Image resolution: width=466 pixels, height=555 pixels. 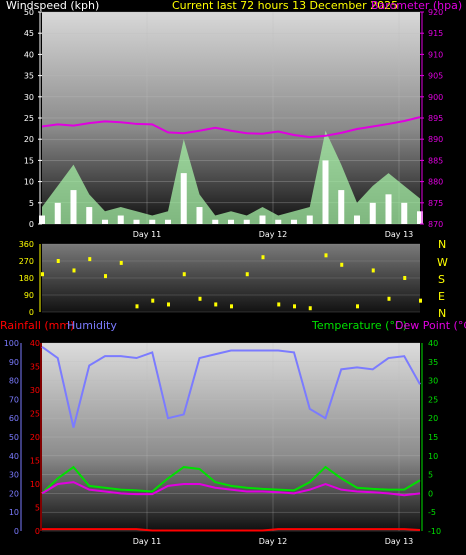 What do you see at coordinates (35, 390) in the screenshot?
I see `rainfall-y-tick-label: 30` at bounding box center [35, 390].